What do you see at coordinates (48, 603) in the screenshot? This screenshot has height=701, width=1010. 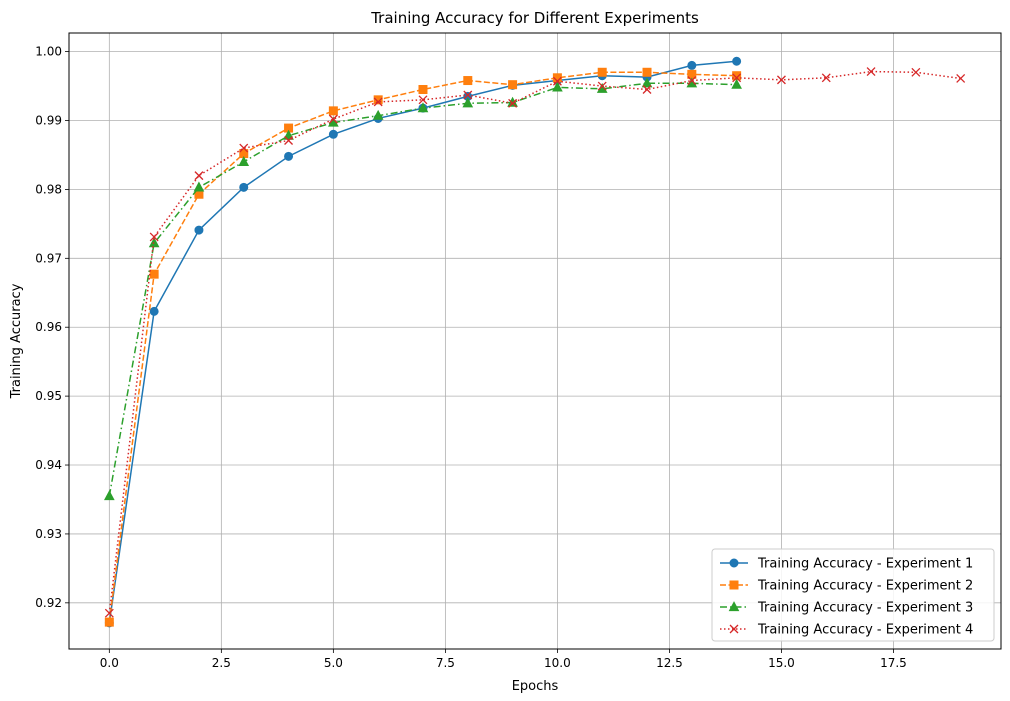 I see `y-tick-label: 0.92` at bounding box center [48, 603].